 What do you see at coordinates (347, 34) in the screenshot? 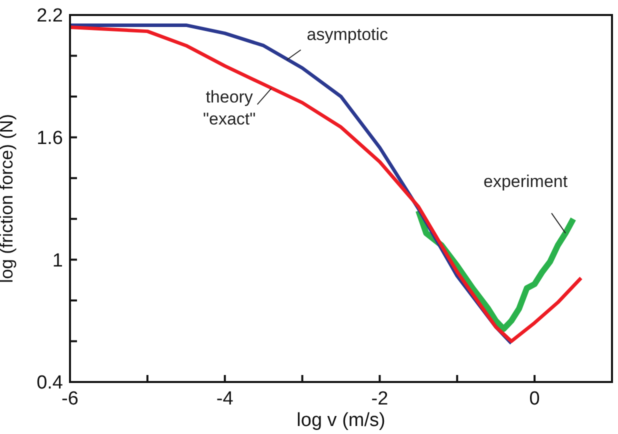
I see `annotation: asymptotic` at bounding box center [347, 34].